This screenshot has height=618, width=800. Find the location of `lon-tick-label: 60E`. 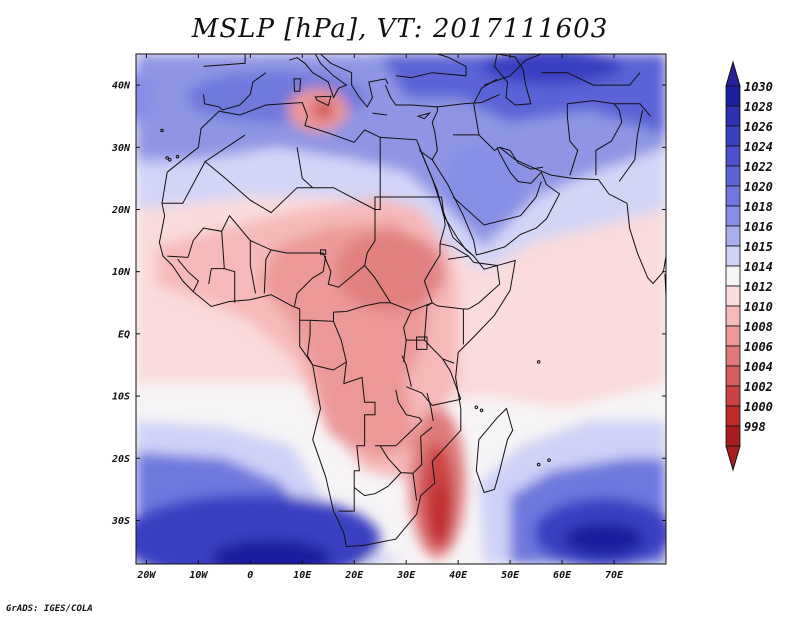

lon-tick-label: 60E is located at coordinates (562, 575).